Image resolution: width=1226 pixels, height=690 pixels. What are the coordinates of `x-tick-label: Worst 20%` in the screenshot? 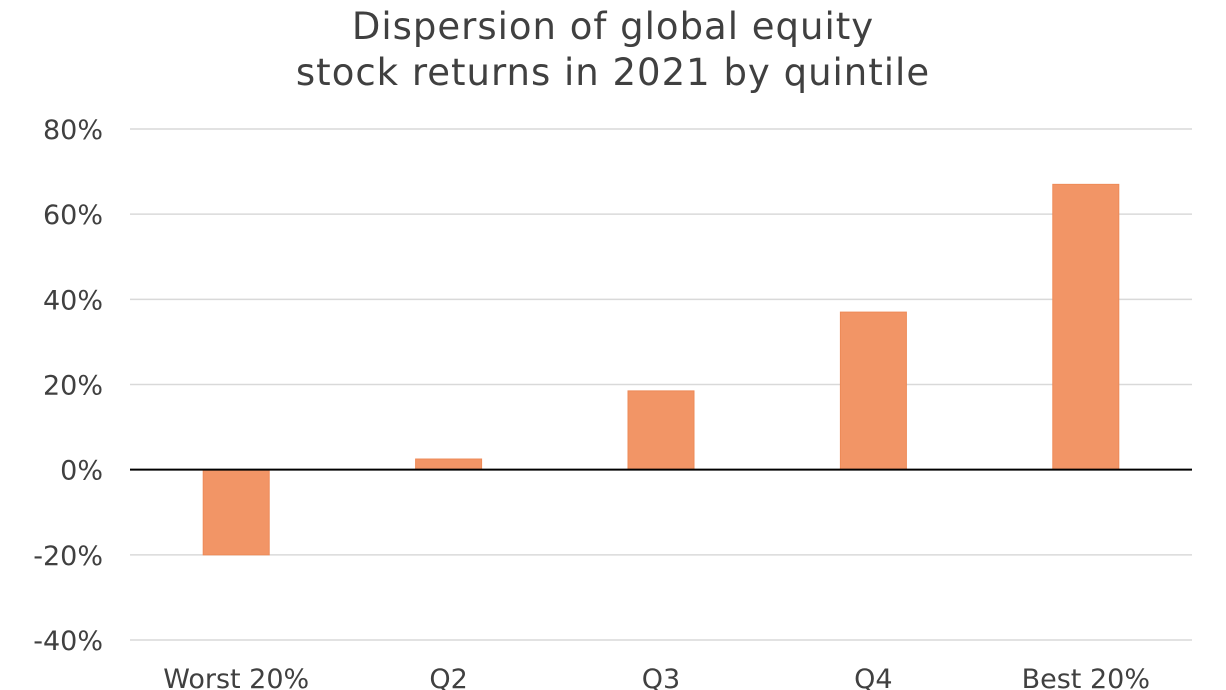 It's located at (236, 677).